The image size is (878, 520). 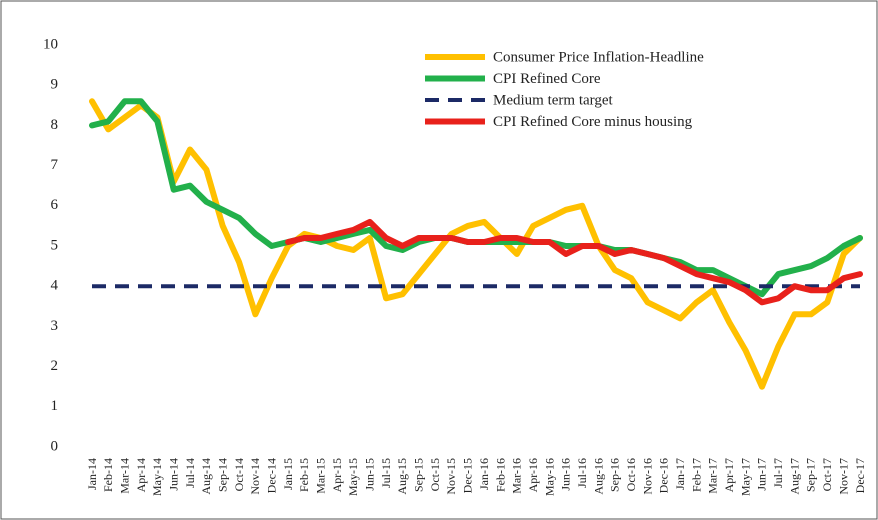 What do you see at coordinates (745, 477) in the screenshot?
I see `x-tick-label: May-17` at bounding box center [745, 477].